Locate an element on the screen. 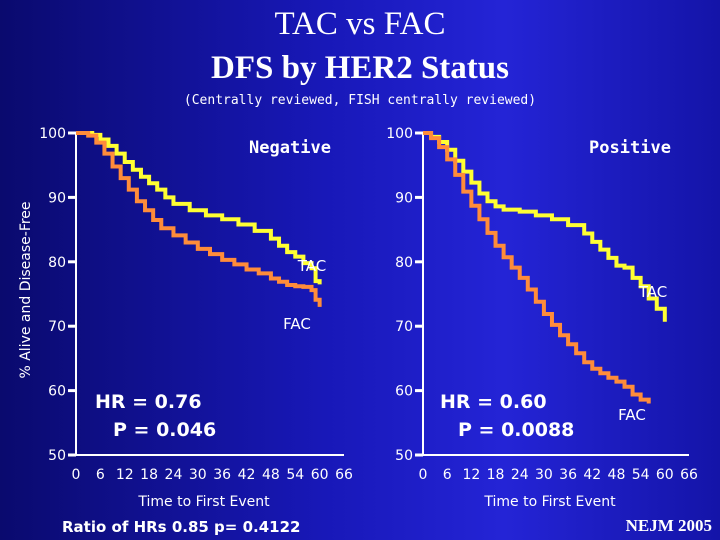 The height and width of the screenshot is (540, 720). title-line-2: DFS by HER2 Status is located at coordinates (360, 68).